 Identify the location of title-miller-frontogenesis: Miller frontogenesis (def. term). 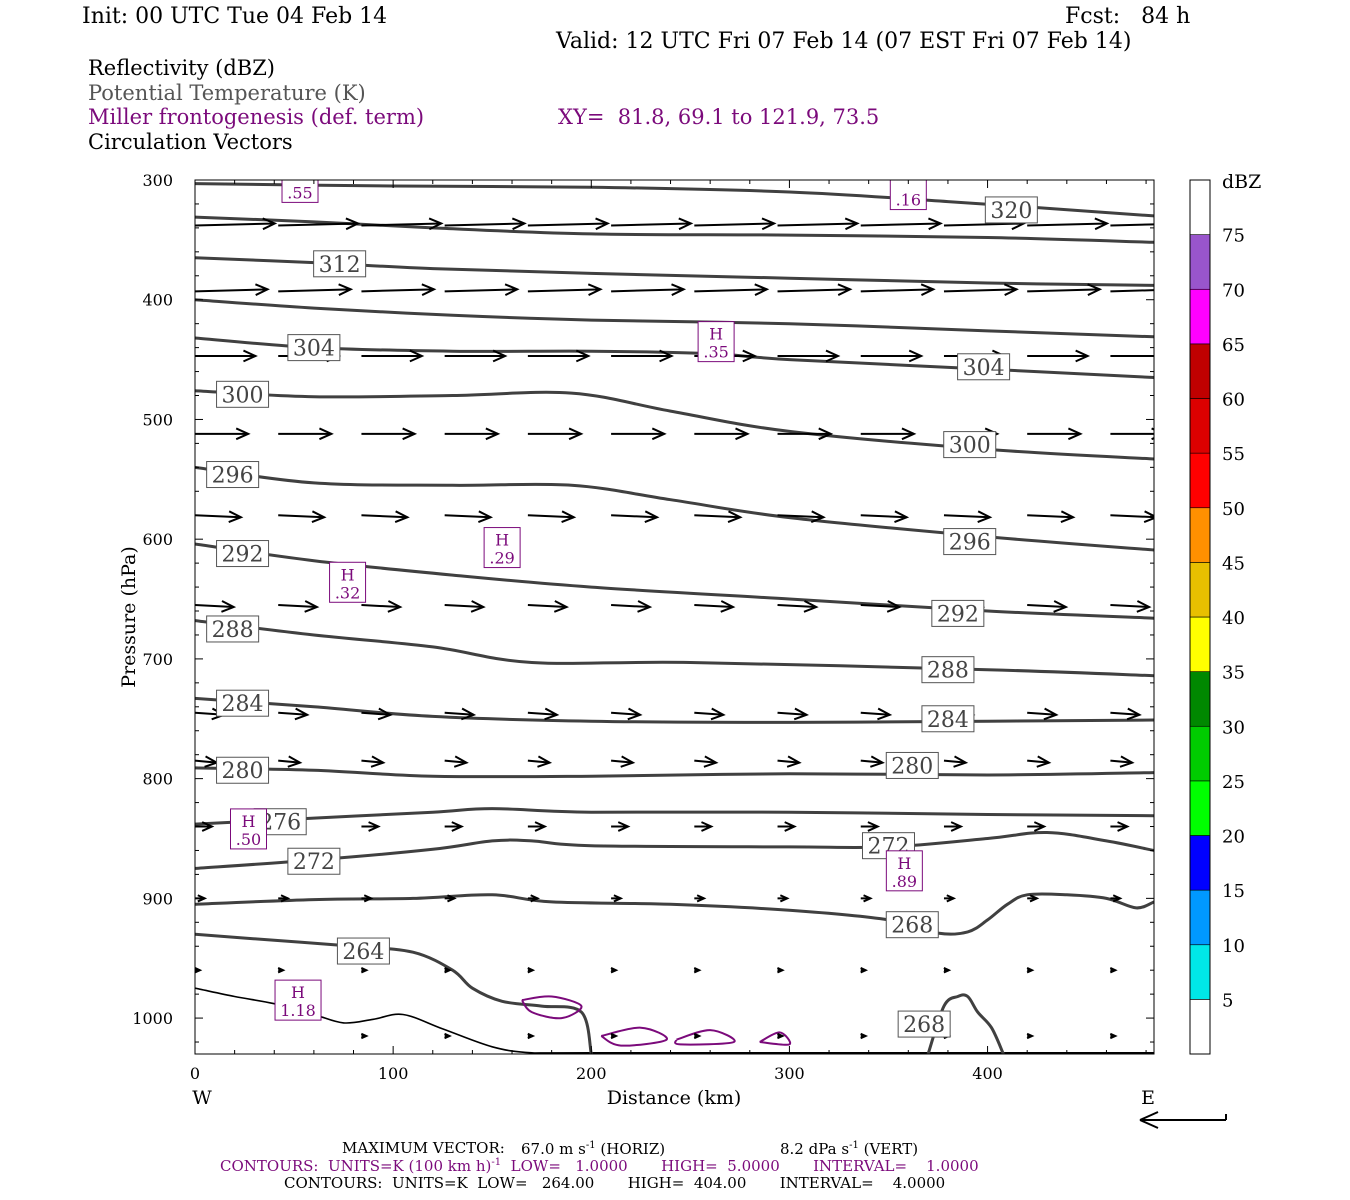
(256, 117).